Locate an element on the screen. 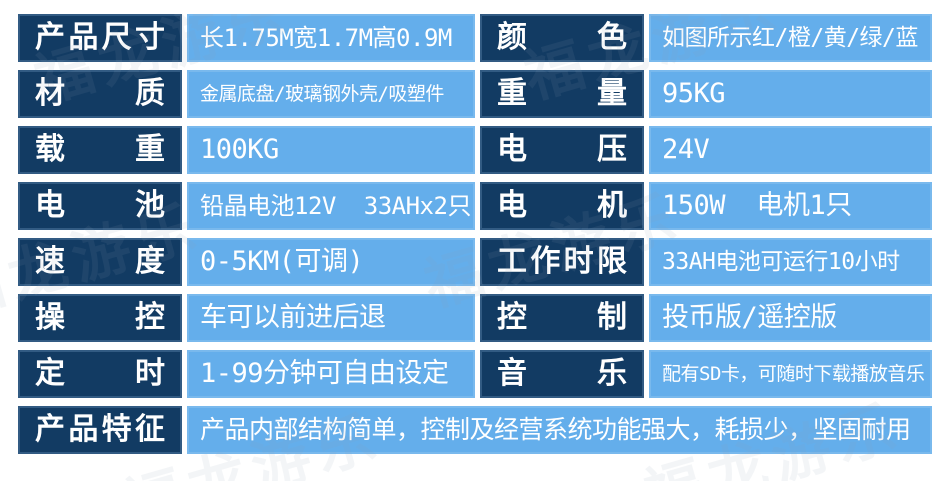  label-motor: 电机 is located at coordinates (562, 206).